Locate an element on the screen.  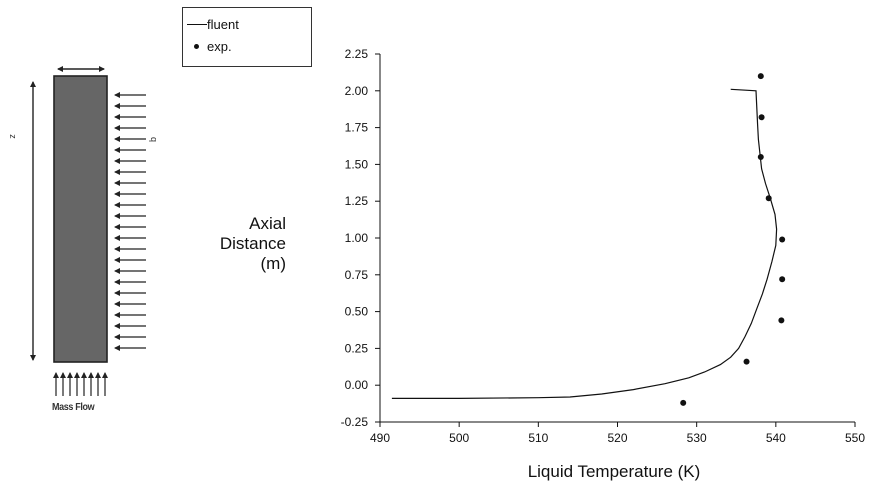
y-tick-label: 1.50 is located at coordinates (357, 164).